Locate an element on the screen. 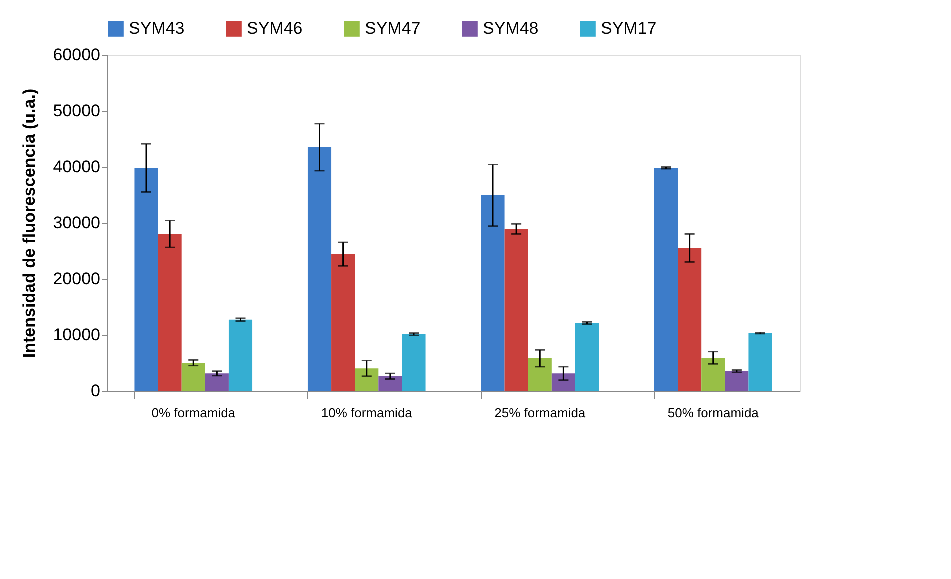  legend-label: SYM47 is located at coordinates (393, 28).